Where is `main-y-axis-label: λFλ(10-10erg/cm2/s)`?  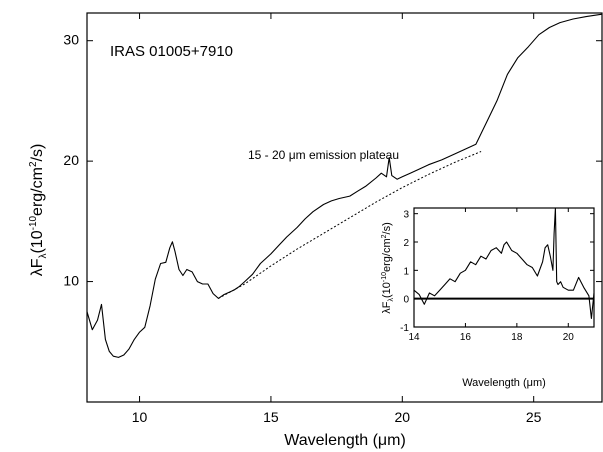 main-y-axis-label: λFλ(10-10erg/cm2/s) is located at coordinates (38, 210).